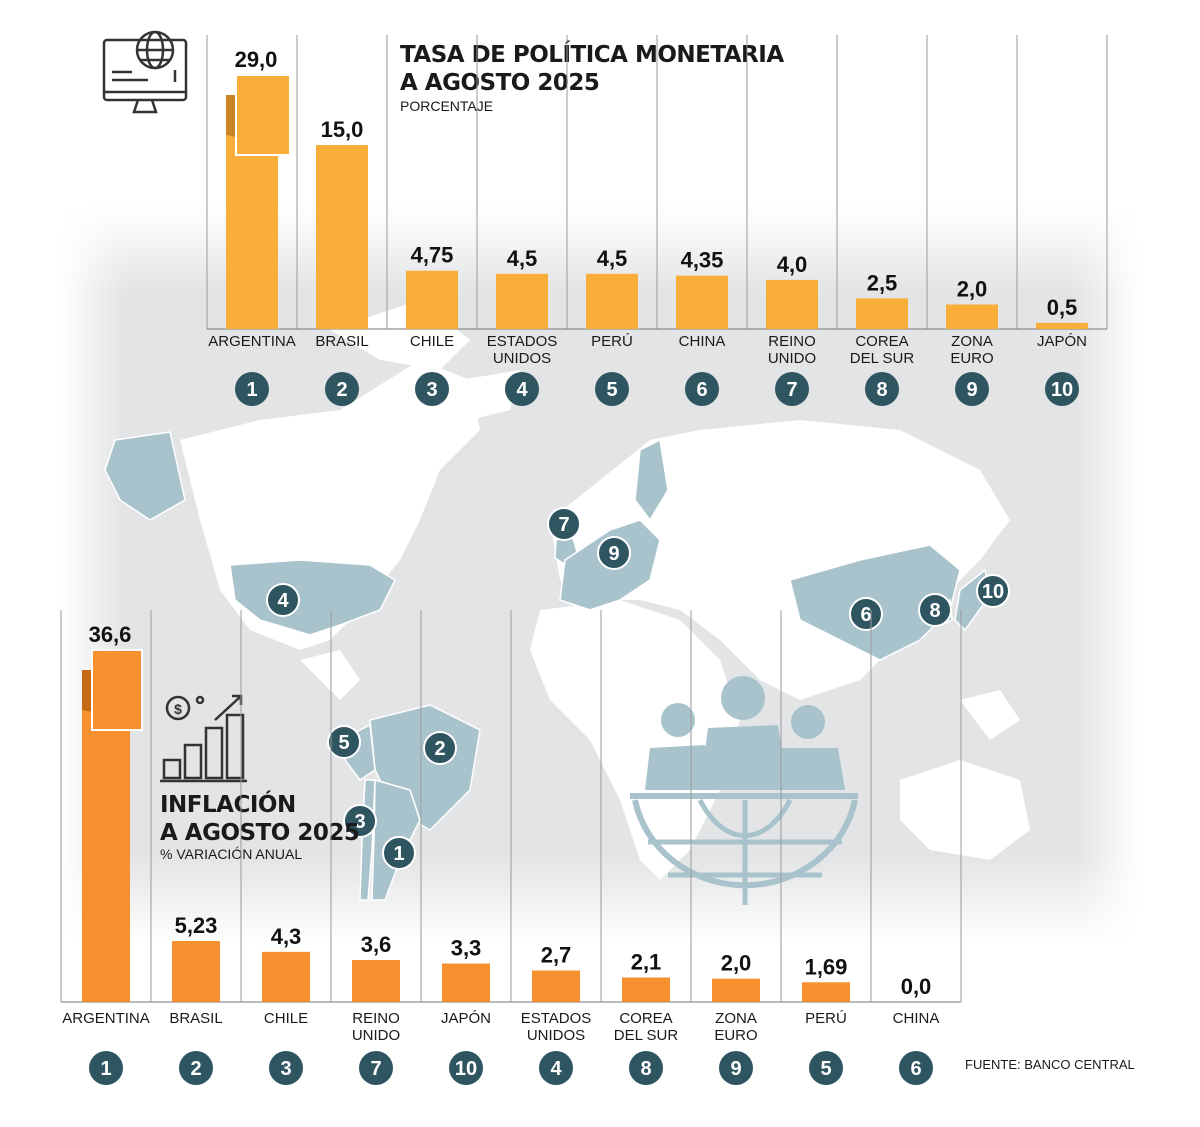 This screenshot has width=1200, height=1127. I want to click on inflation-value-label: 5,23, so click(196, 925).